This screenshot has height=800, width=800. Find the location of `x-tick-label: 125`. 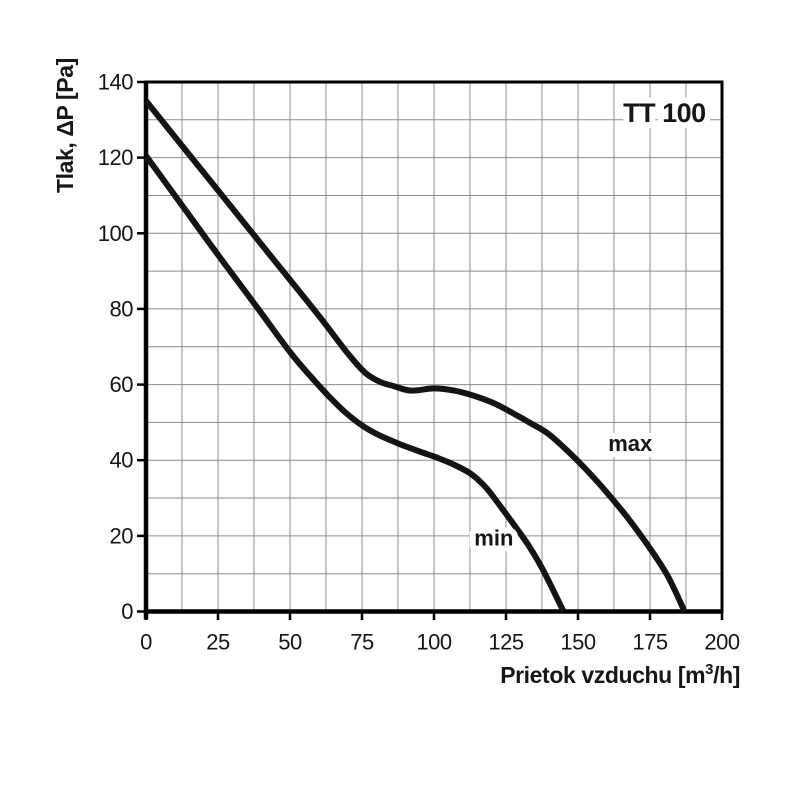

x-tick-label: 125 is located at coordinates (505, 642).